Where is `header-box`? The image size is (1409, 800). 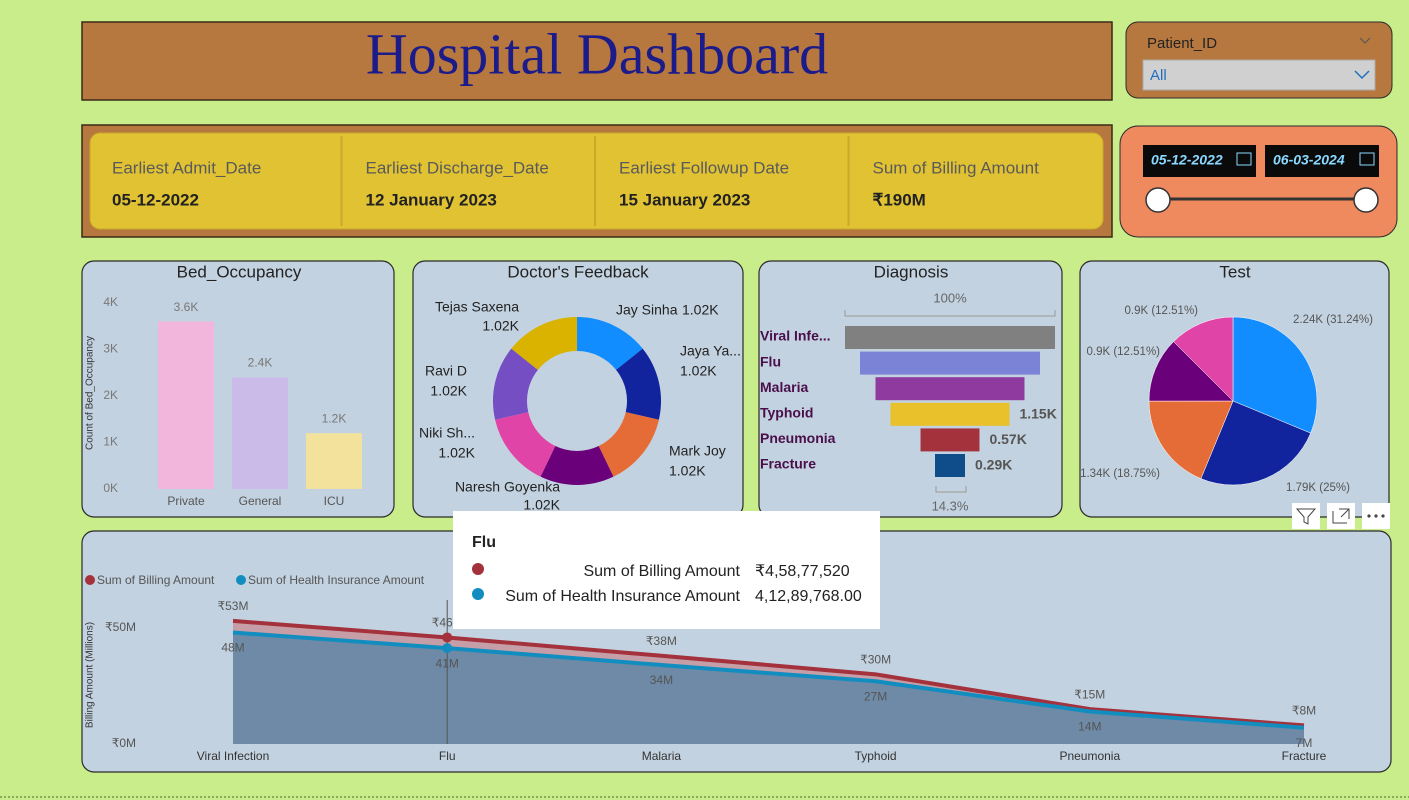 header-box is located at coordinates (597, 61).